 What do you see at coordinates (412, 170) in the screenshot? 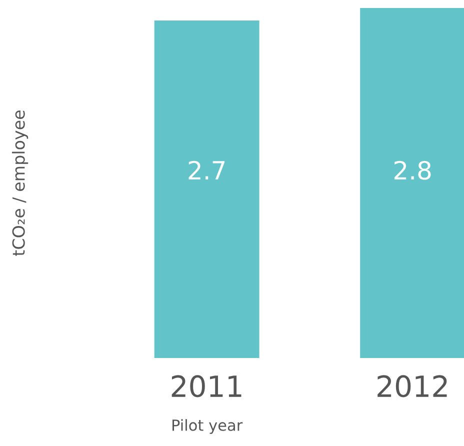
I see `data-label: 2.8` at bounding box center [412, 170].